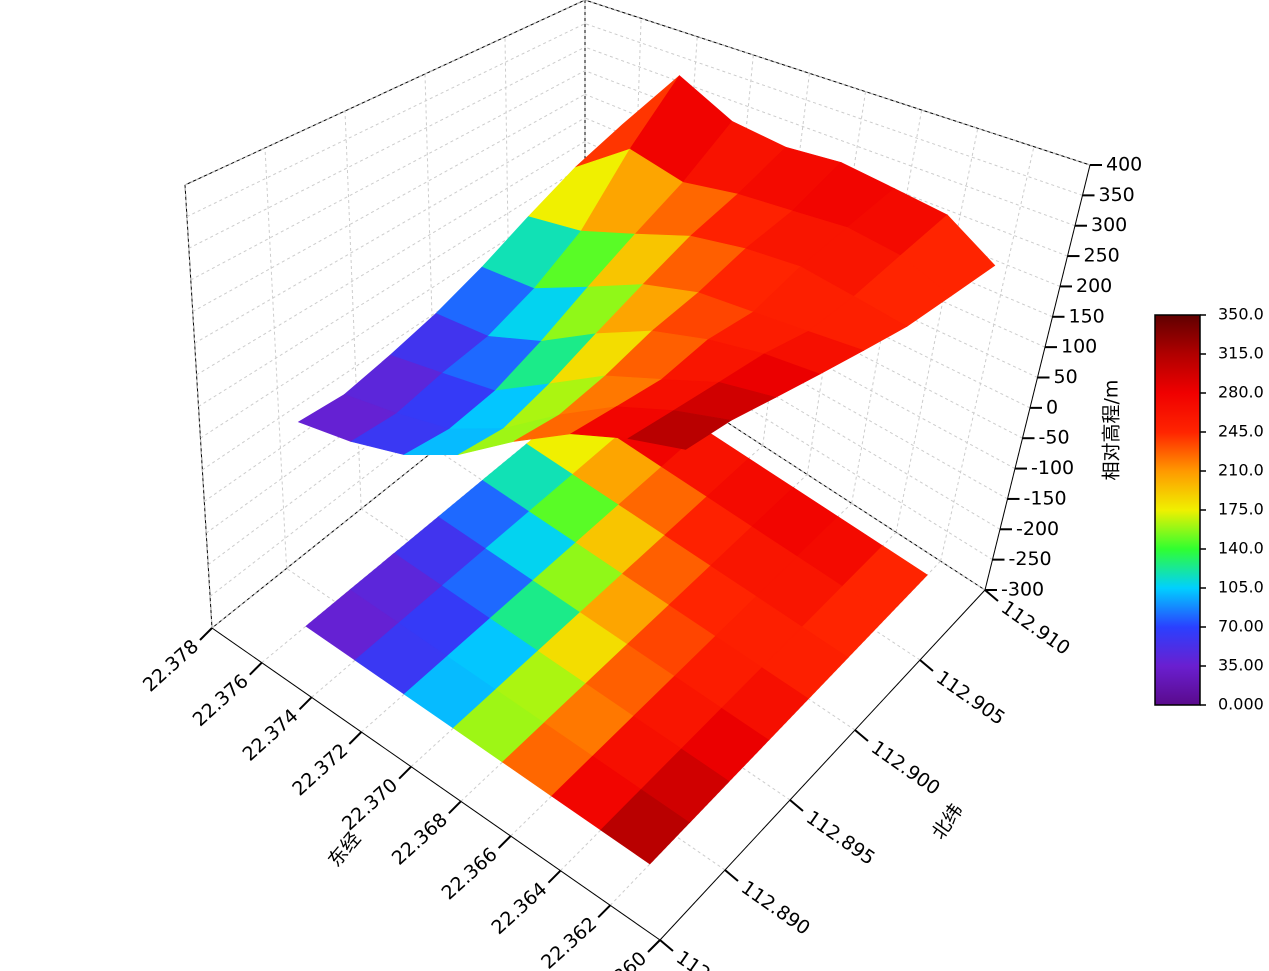 Image resolution: width=1269 pixels, height=971 pixels. What do you see at coordinates (1241, 353) in the screenshot?
I see `colorbar-tick-label: 315.0` at bounding box center [1241, 353].